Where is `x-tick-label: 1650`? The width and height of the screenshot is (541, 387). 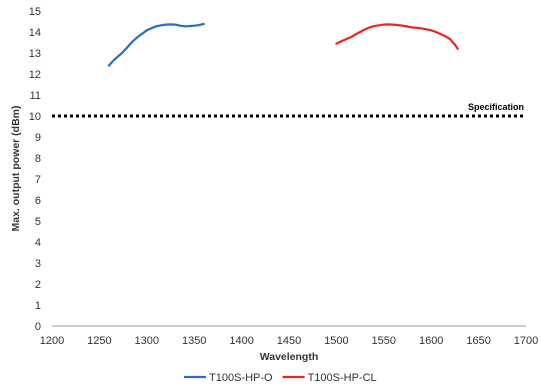 x-tick-label: 1650 is located at coordinates (478, 341).